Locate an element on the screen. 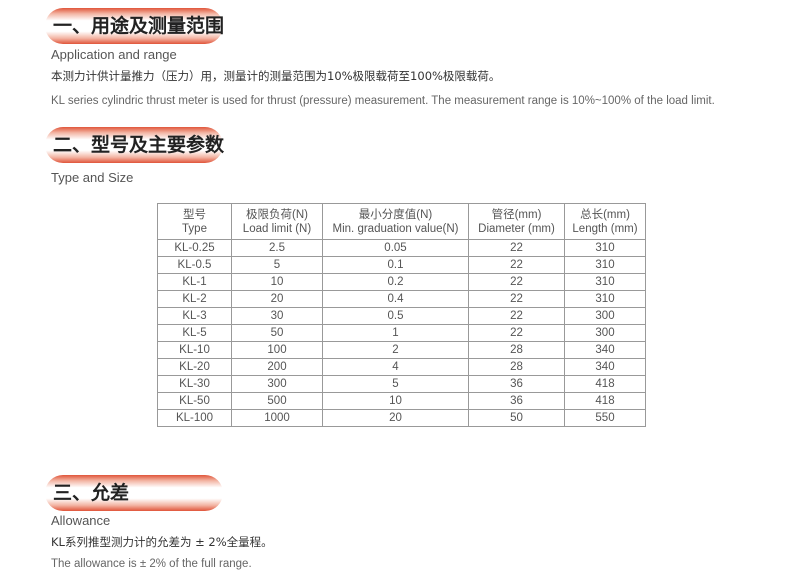 Image resolution: width=800 pixels, height=575 pixels. table-cell: 0.05 is located at coordinates (395, 248).